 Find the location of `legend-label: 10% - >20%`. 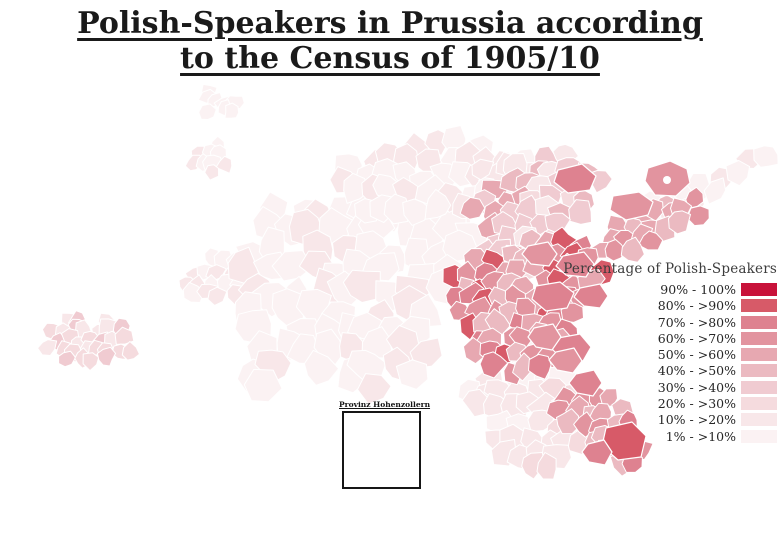

legend-label: 10% - >20% is located at coordinates (696, 420).